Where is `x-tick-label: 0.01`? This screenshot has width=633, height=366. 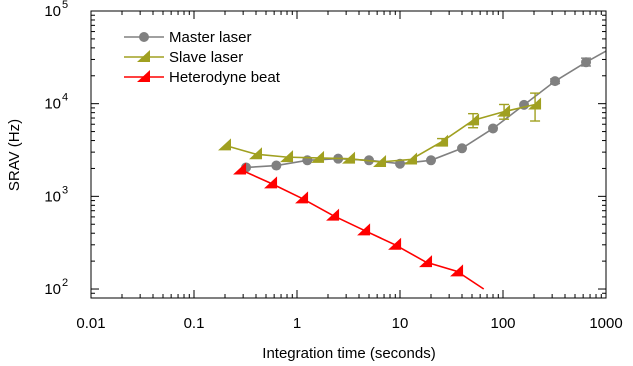
x-tick-label: 0.01 is located at coordinates (90, 323).